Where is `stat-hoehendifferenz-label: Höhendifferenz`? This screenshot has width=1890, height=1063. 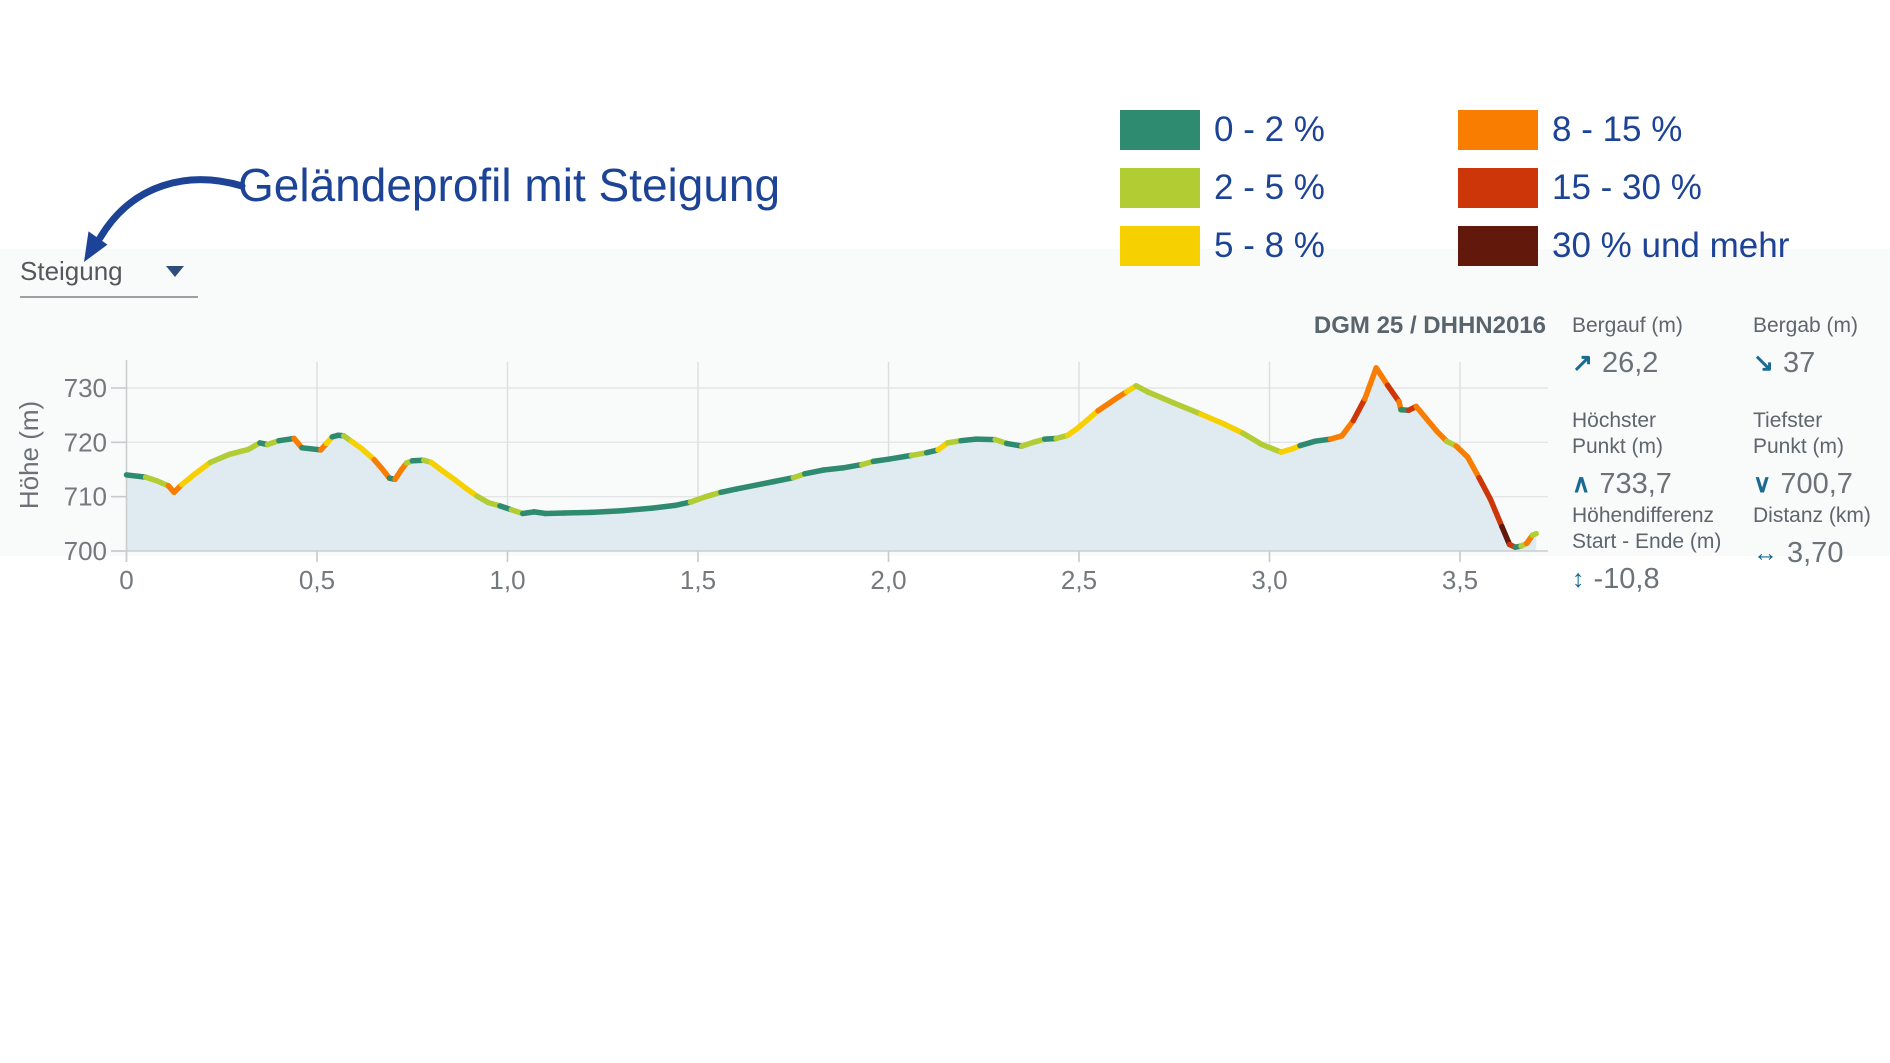 stat-hoehendifferenz-label: Höhendifferenz is located at coordinates (1643, 515).